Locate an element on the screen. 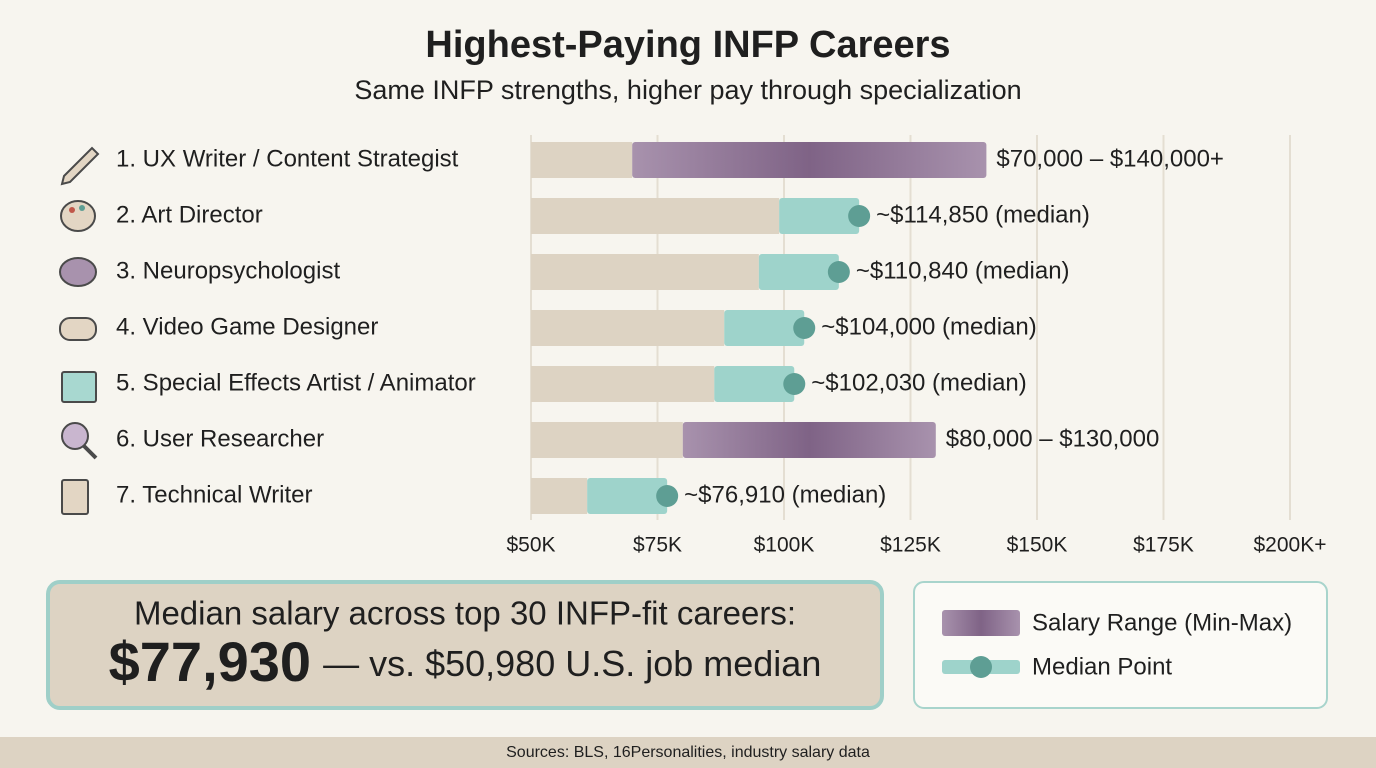  value-label: ~$104,000 (median) is located at coordinates (928, 326).